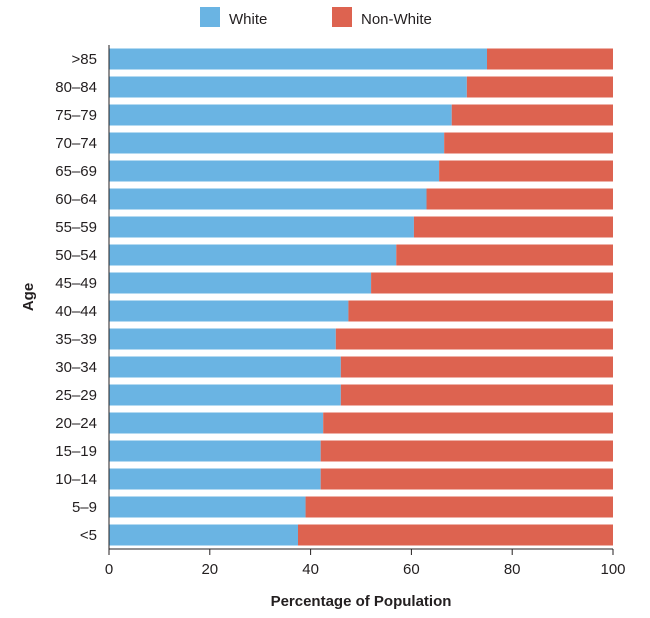 This screenshot has width=650, height=618. Describe the element at coordinates (210, 17) in the screenshot. I see `legend-swatch-white` at that location.